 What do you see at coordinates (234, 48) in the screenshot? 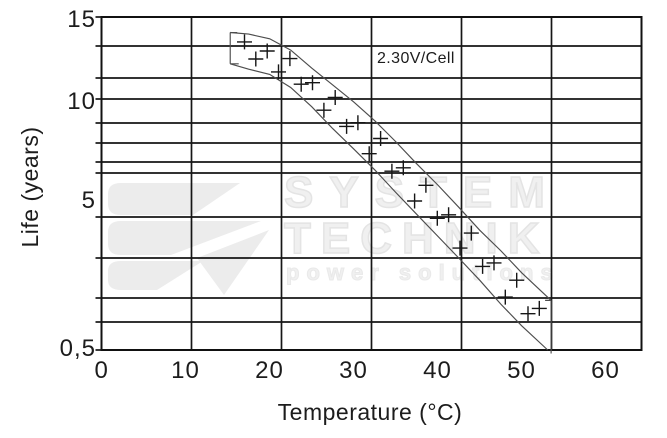
I see `band-left-cap` at bounding box center [234, 48].